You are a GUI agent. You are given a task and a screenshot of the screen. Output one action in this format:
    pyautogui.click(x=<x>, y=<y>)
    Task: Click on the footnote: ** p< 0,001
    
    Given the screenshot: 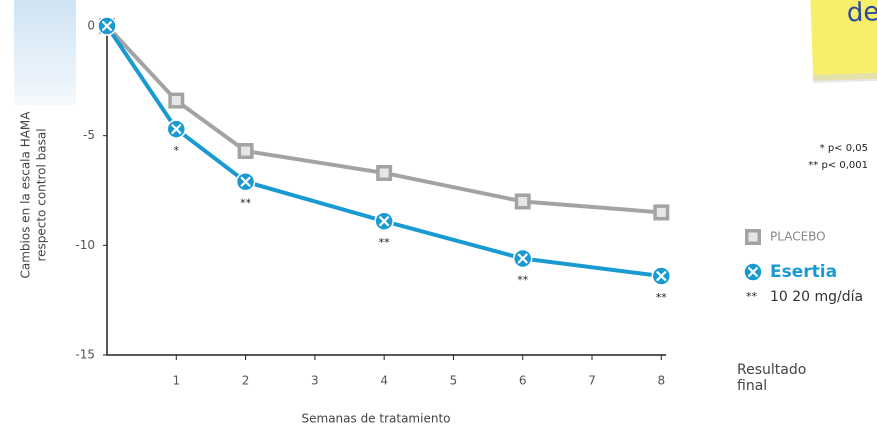 What is the action you would take?
    pyautogui.click(x=838, y=165)
    